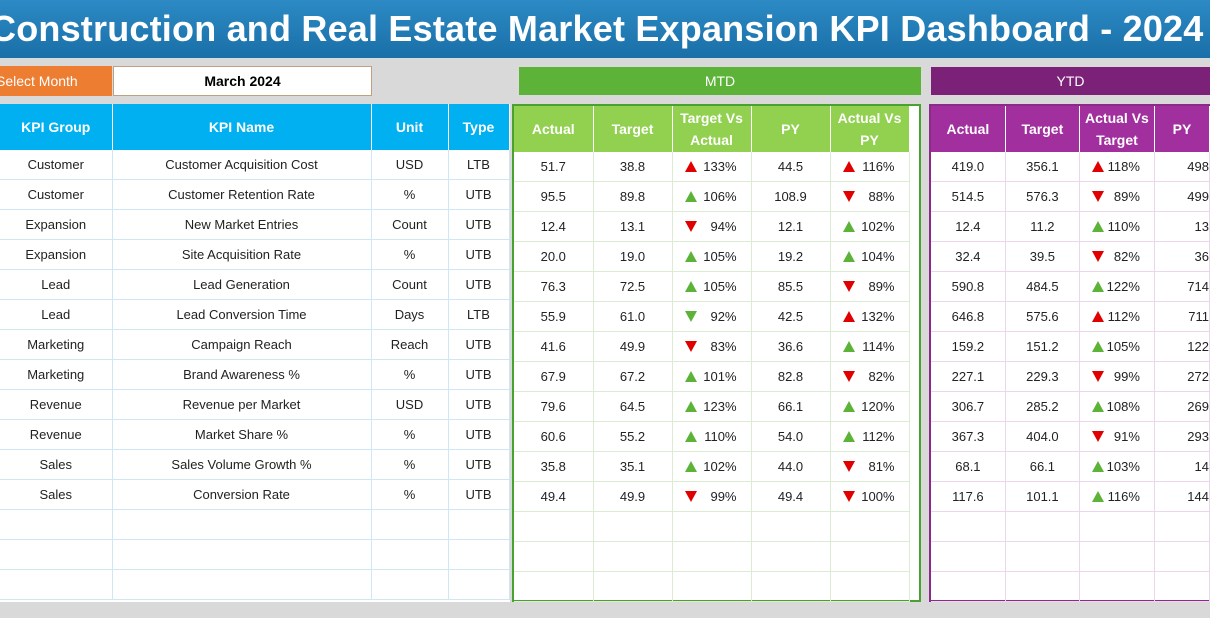 The image size is (1210, 618). I want to click on table-row: Lead Lead Generation Count UTB, so click(255, 284).